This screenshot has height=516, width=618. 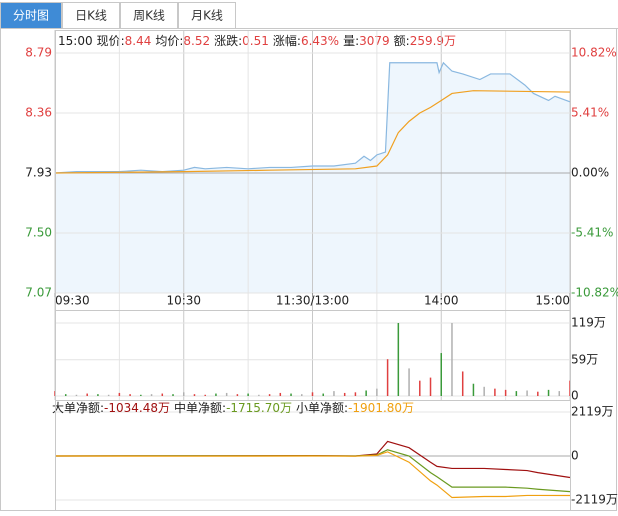 I want to click on info-time: 15:00, so click(x=75, y=41).